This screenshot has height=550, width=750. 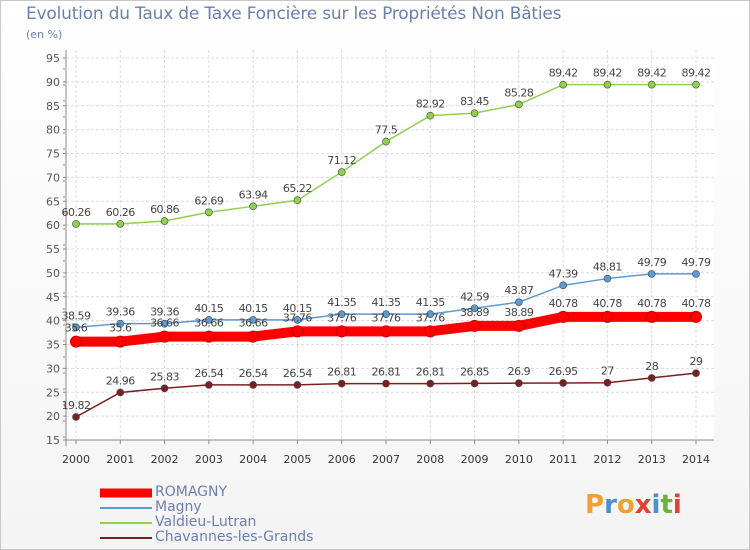 I want to click on x-tick-label: 2013, so click(x=652, y=459).